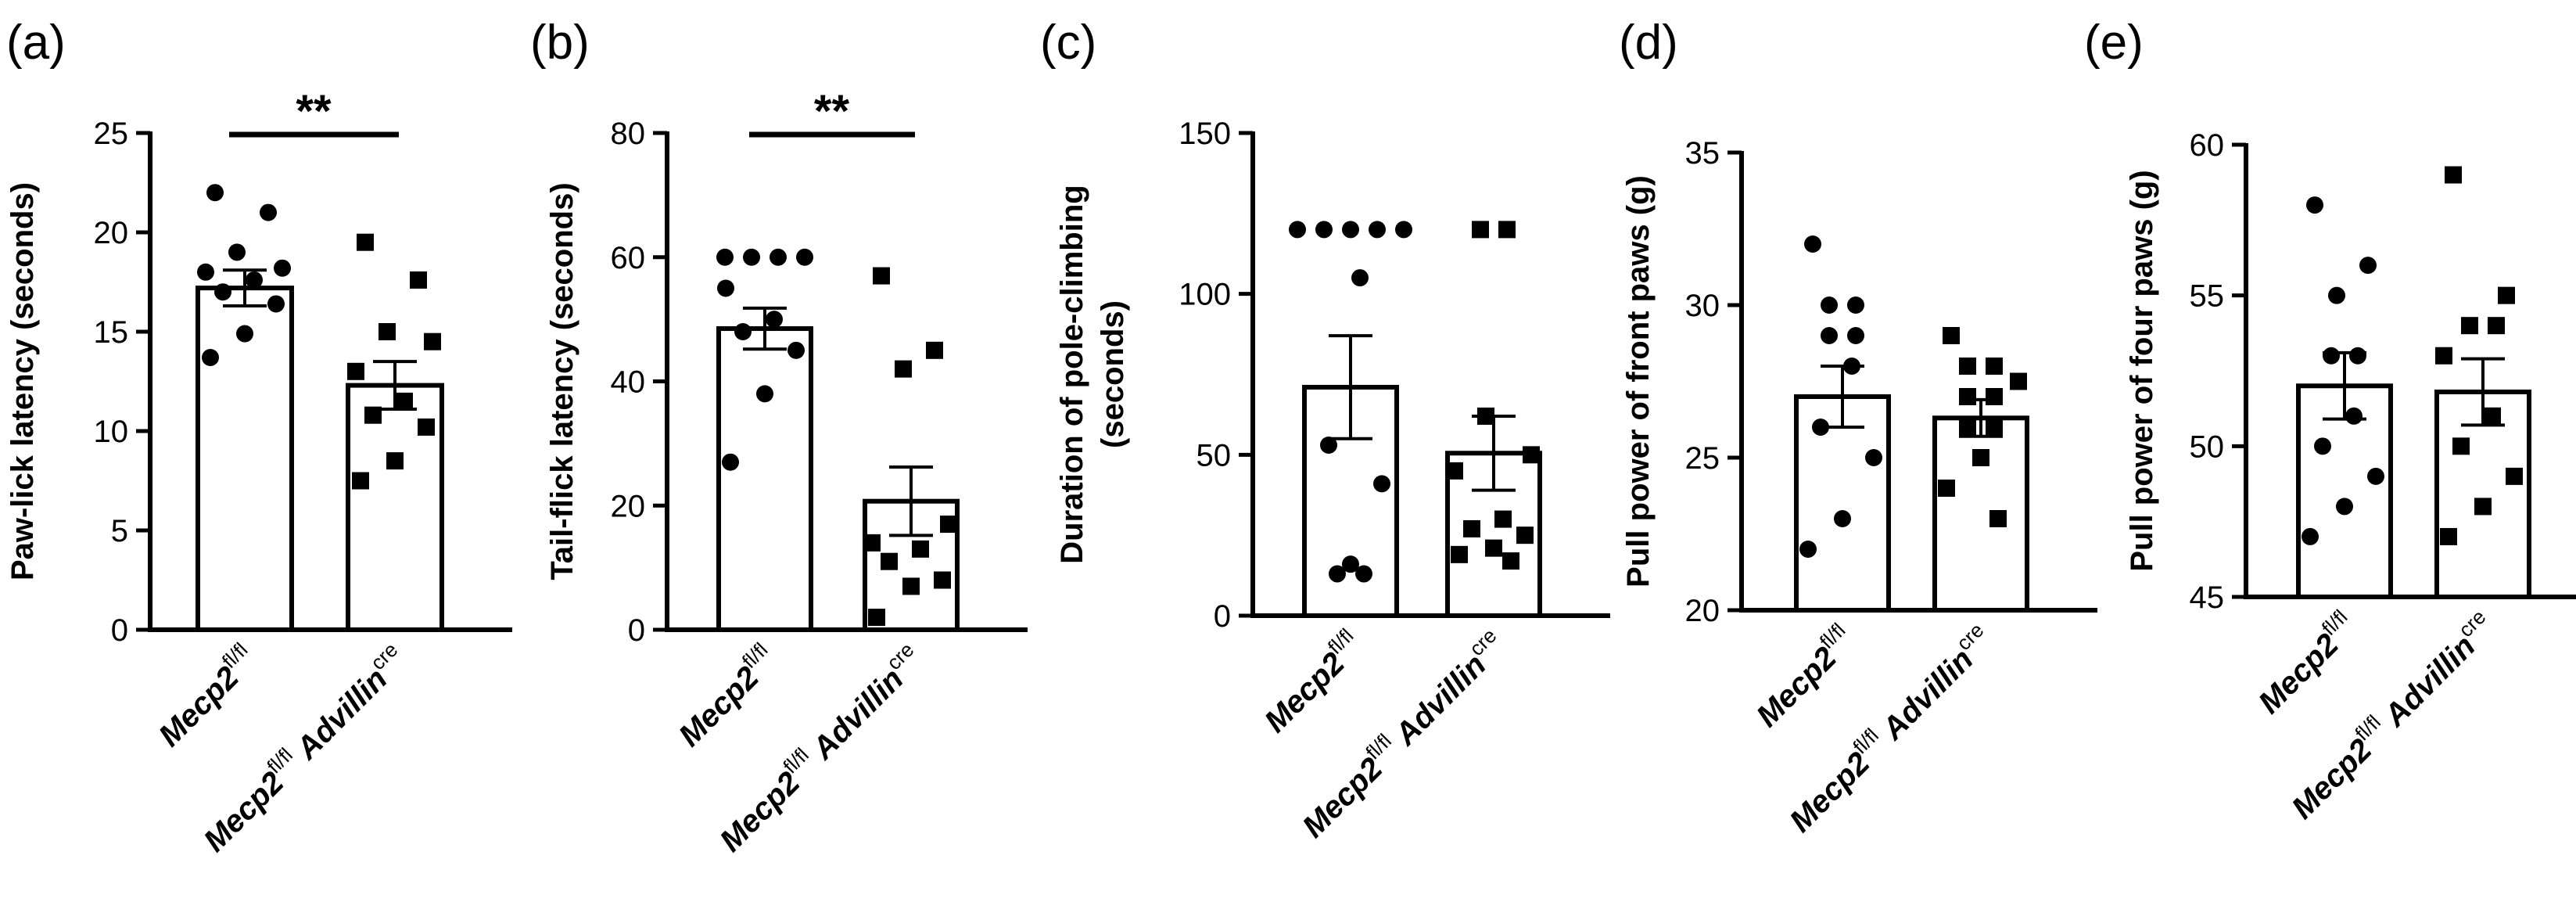 The height and width of the screenshot is (920, 2576). I want to click on y-tick-label: 5, so click(119, 531).